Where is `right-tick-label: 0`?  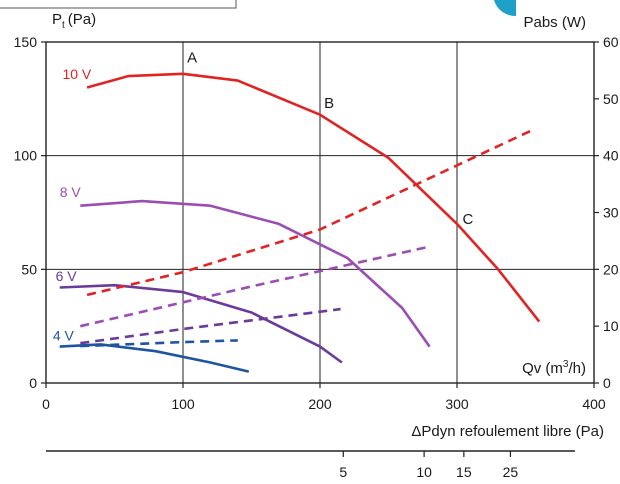 right-tick-label: 0 is located at coordinates (607, 383).